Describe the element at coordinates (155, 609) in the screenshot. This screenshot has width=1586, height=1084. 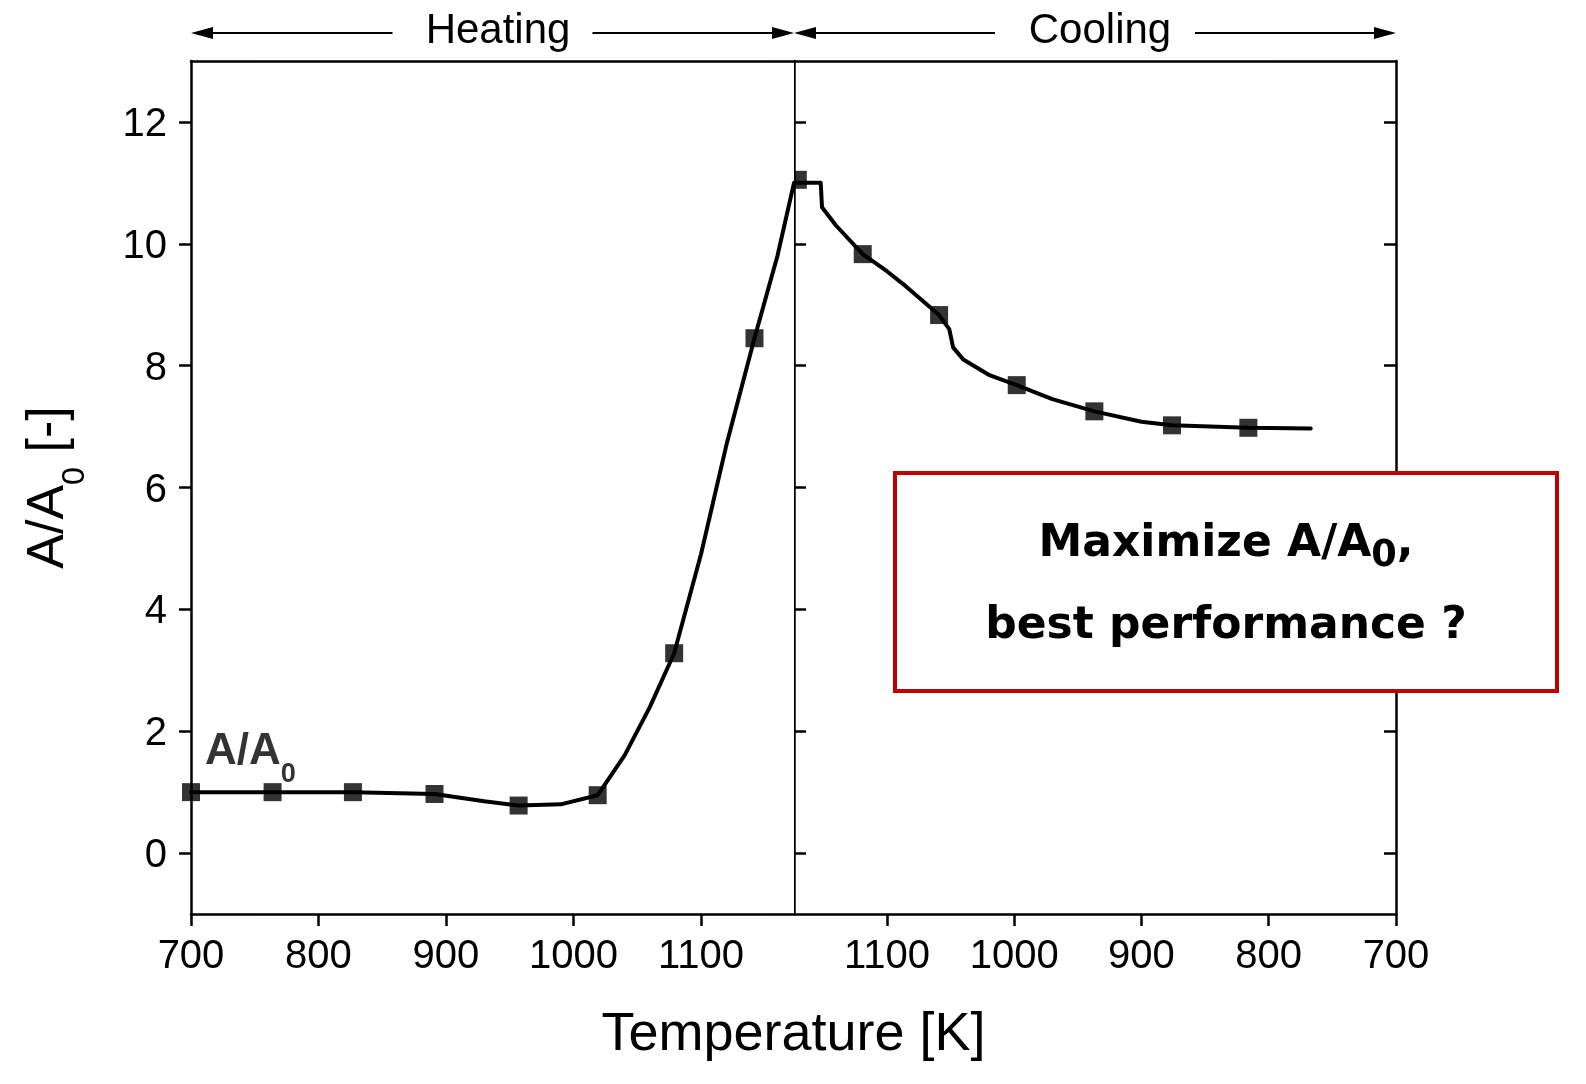
I see `y-tick-label: 4` at that location.